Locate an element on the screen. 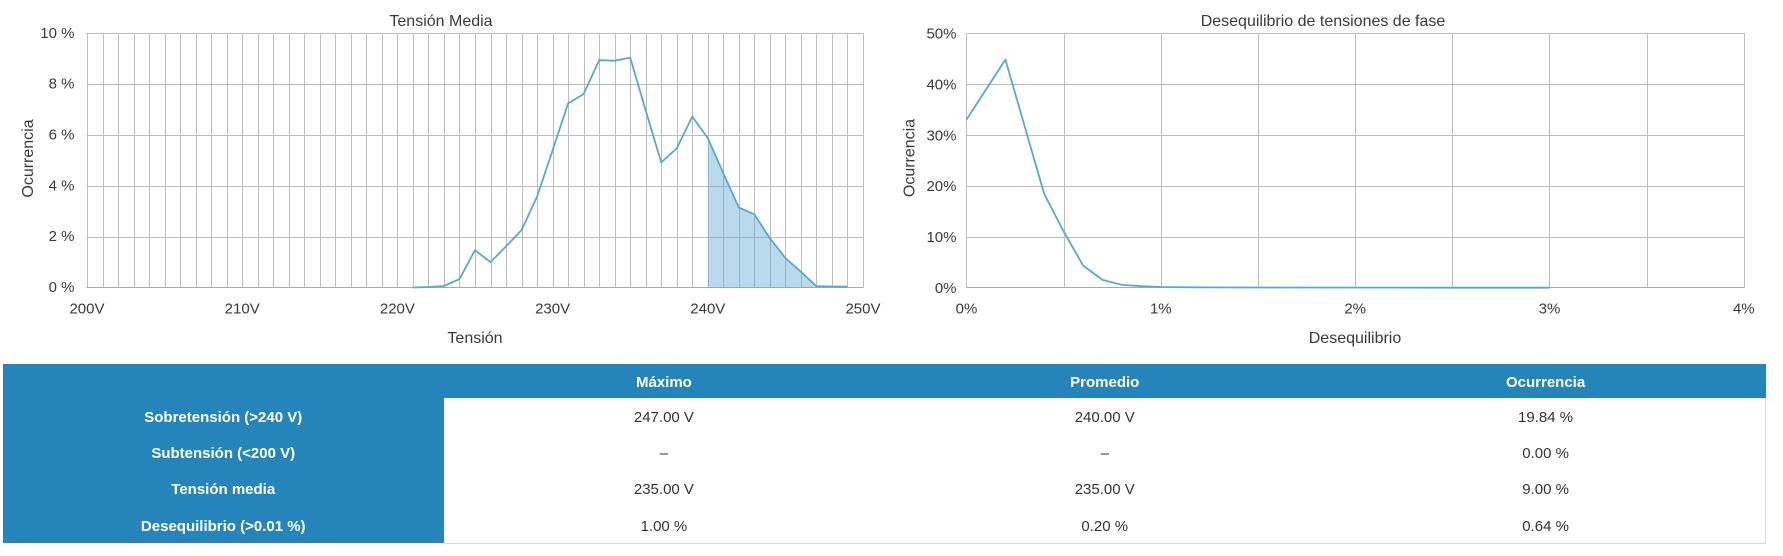 The height and width of the screenshot is (556, 1783). svg-text: Desequilibrio is located at coordinates (1355, 338).